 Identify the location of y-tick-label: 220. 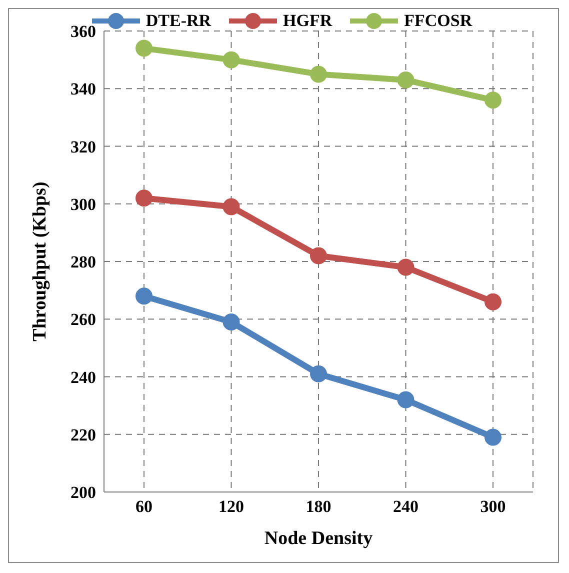
(83, 434).